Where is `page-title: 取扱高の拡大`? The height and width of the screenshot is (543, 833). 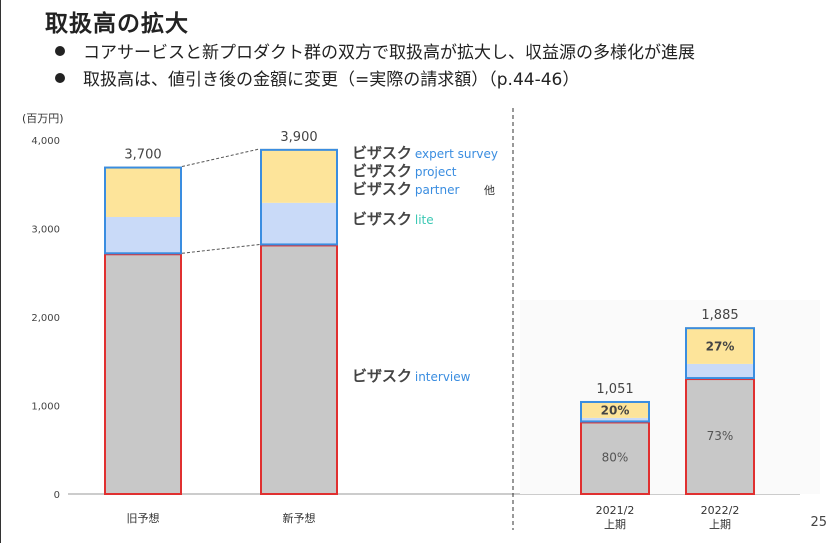
page-title: 取扱高の拡大 is located at coordinates (117, 24).